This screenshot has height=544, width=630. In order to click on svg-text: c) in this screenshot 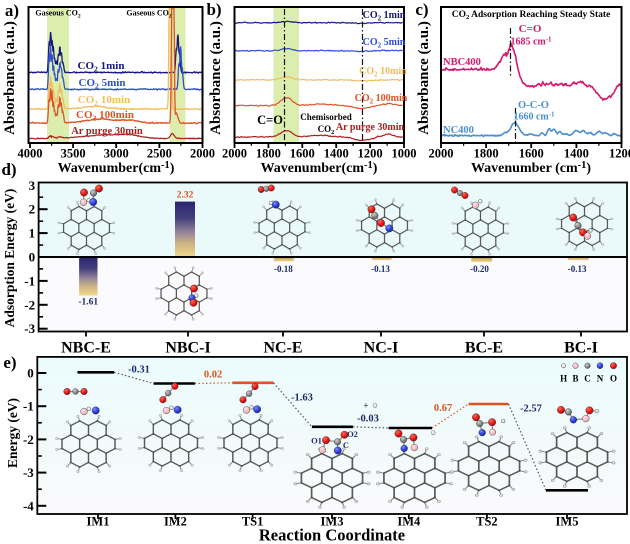, I will do `click(421, 9)`.